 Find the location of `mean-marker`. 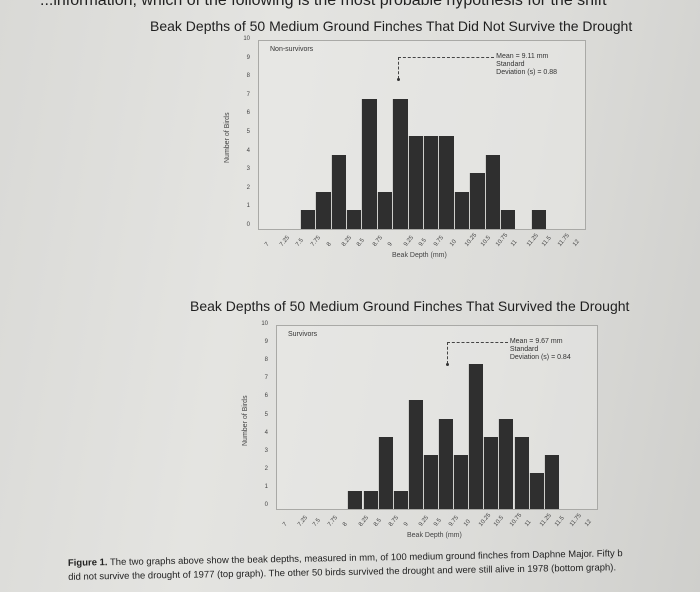

mean-marker is located at coordinates (448, 364).